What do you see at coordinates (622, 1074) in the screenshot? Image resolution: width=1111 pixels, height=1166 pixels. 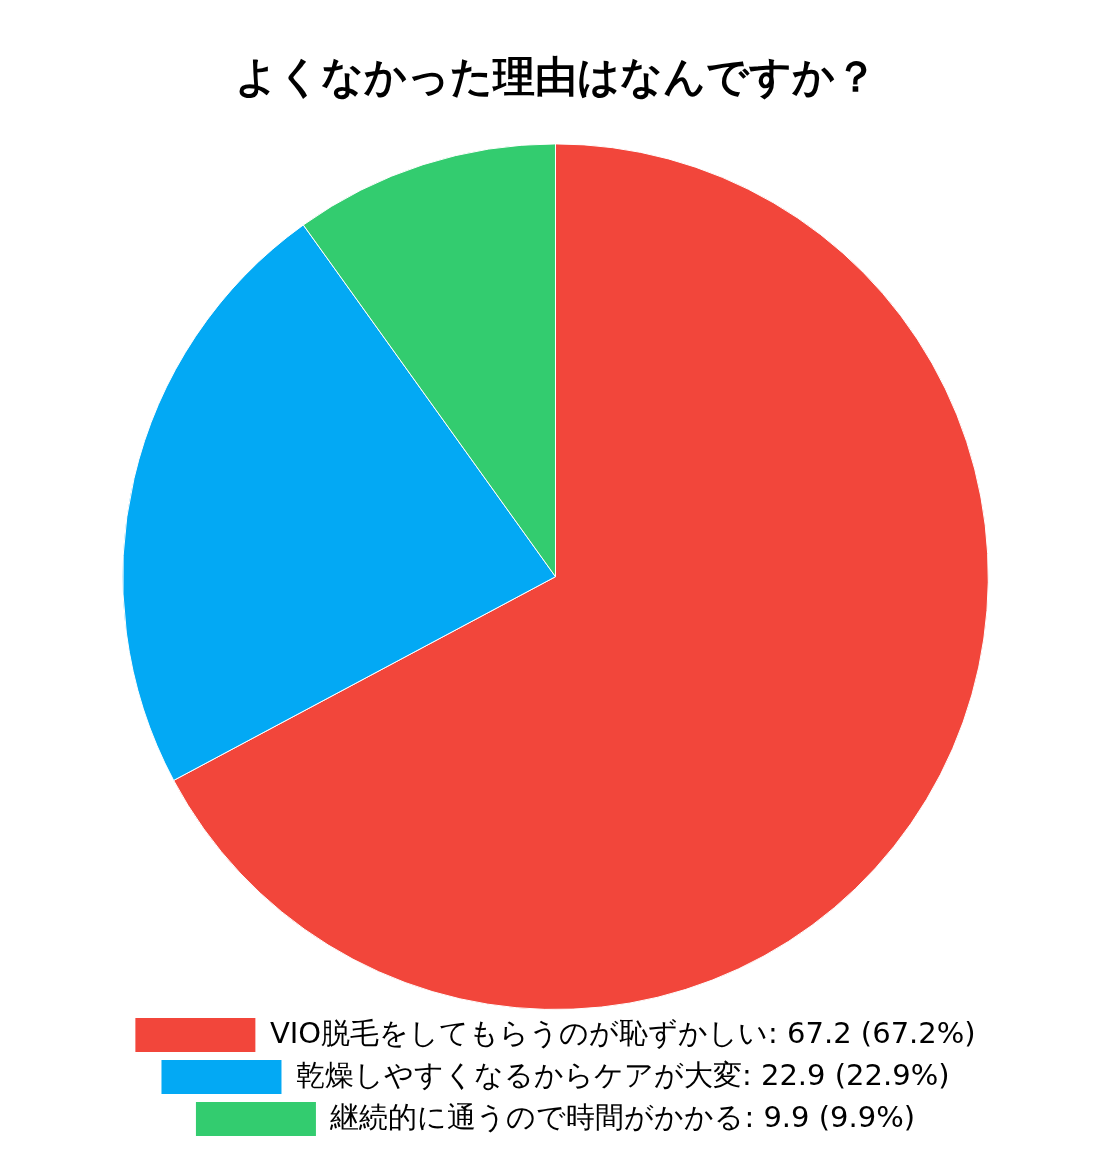 I see `legend-label: 乾燥しやすくなるからケアが大変: 22.9 (22.9%)` at bounding box center [622, 1074].